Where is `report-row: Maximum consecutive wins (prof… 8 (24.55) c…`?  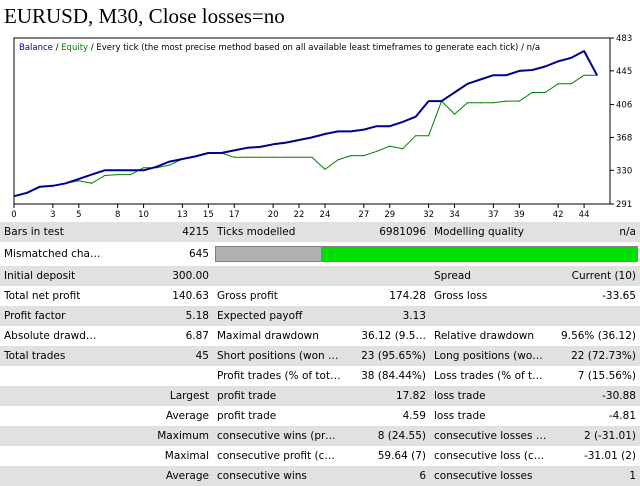
report-row: Maximum consecutive wins (prof… 8 (24.55) c… is located at coordinates (320, 436).